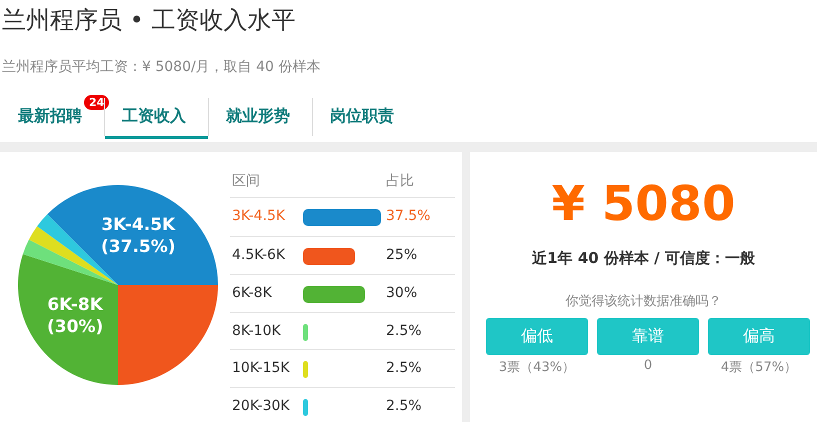  Describe the element at coordinates (252, 293) in the screenshot. I see `legend-label: 6K-8K` at that location.